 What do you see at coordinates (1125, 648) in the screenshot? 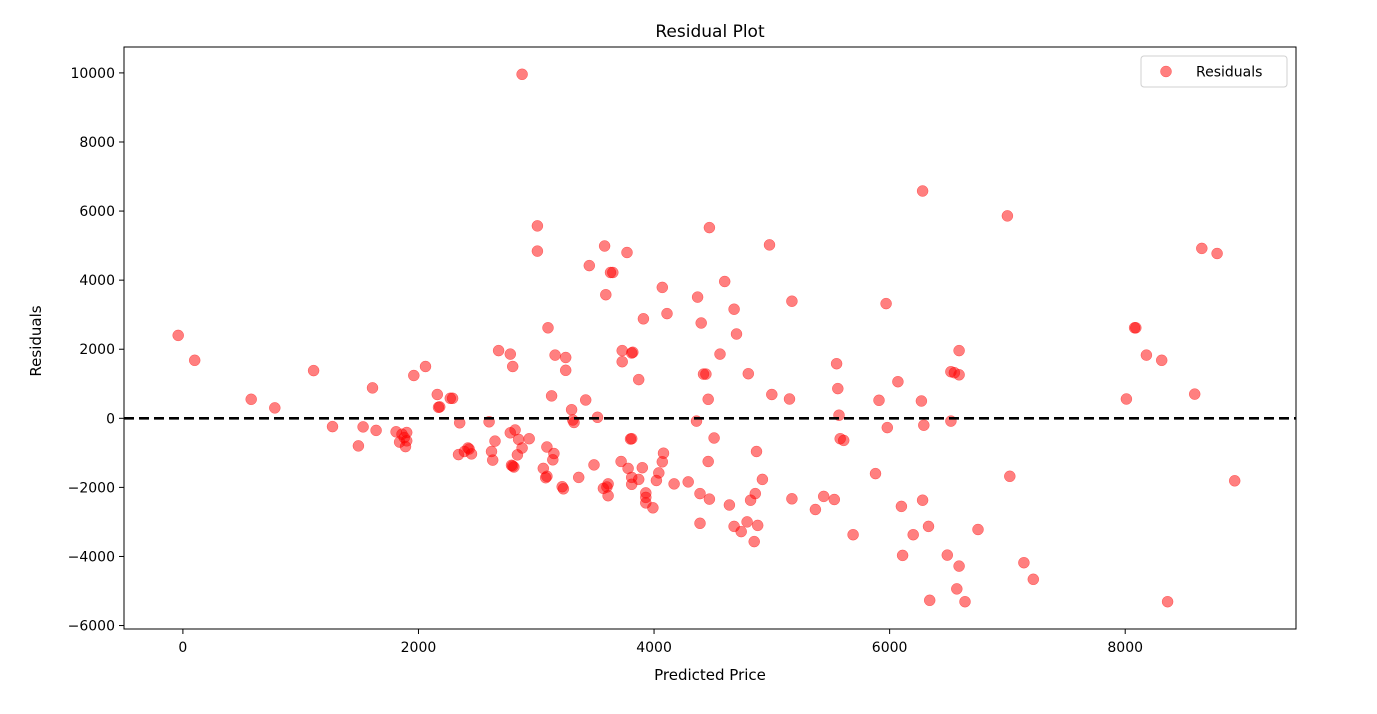
I see `x-tick-label: 8000` at bounding box center [1125, 648].